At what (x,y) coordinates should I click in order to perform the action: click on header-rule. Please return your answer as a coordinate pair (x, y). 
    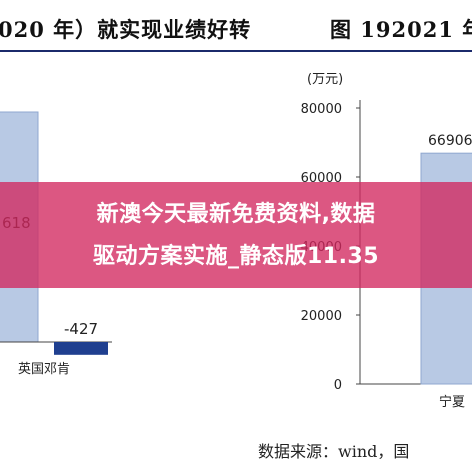
    Looking at the image, I should click on (236, 51).